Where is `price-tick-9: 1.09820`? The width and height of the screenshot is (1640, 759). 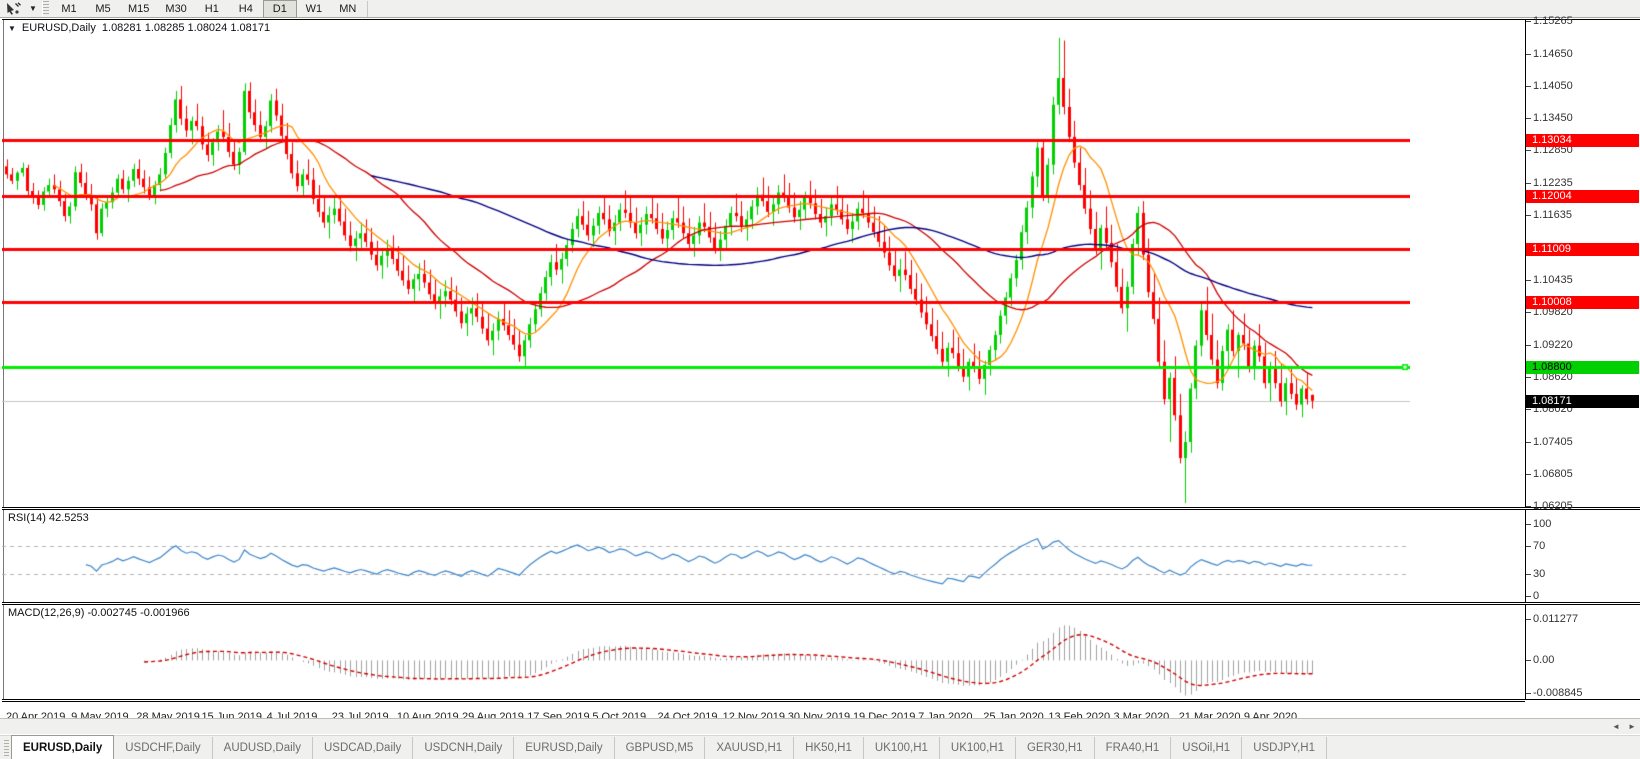
price-tick-9: 1.09820 is located at coordinates (1549, 312).